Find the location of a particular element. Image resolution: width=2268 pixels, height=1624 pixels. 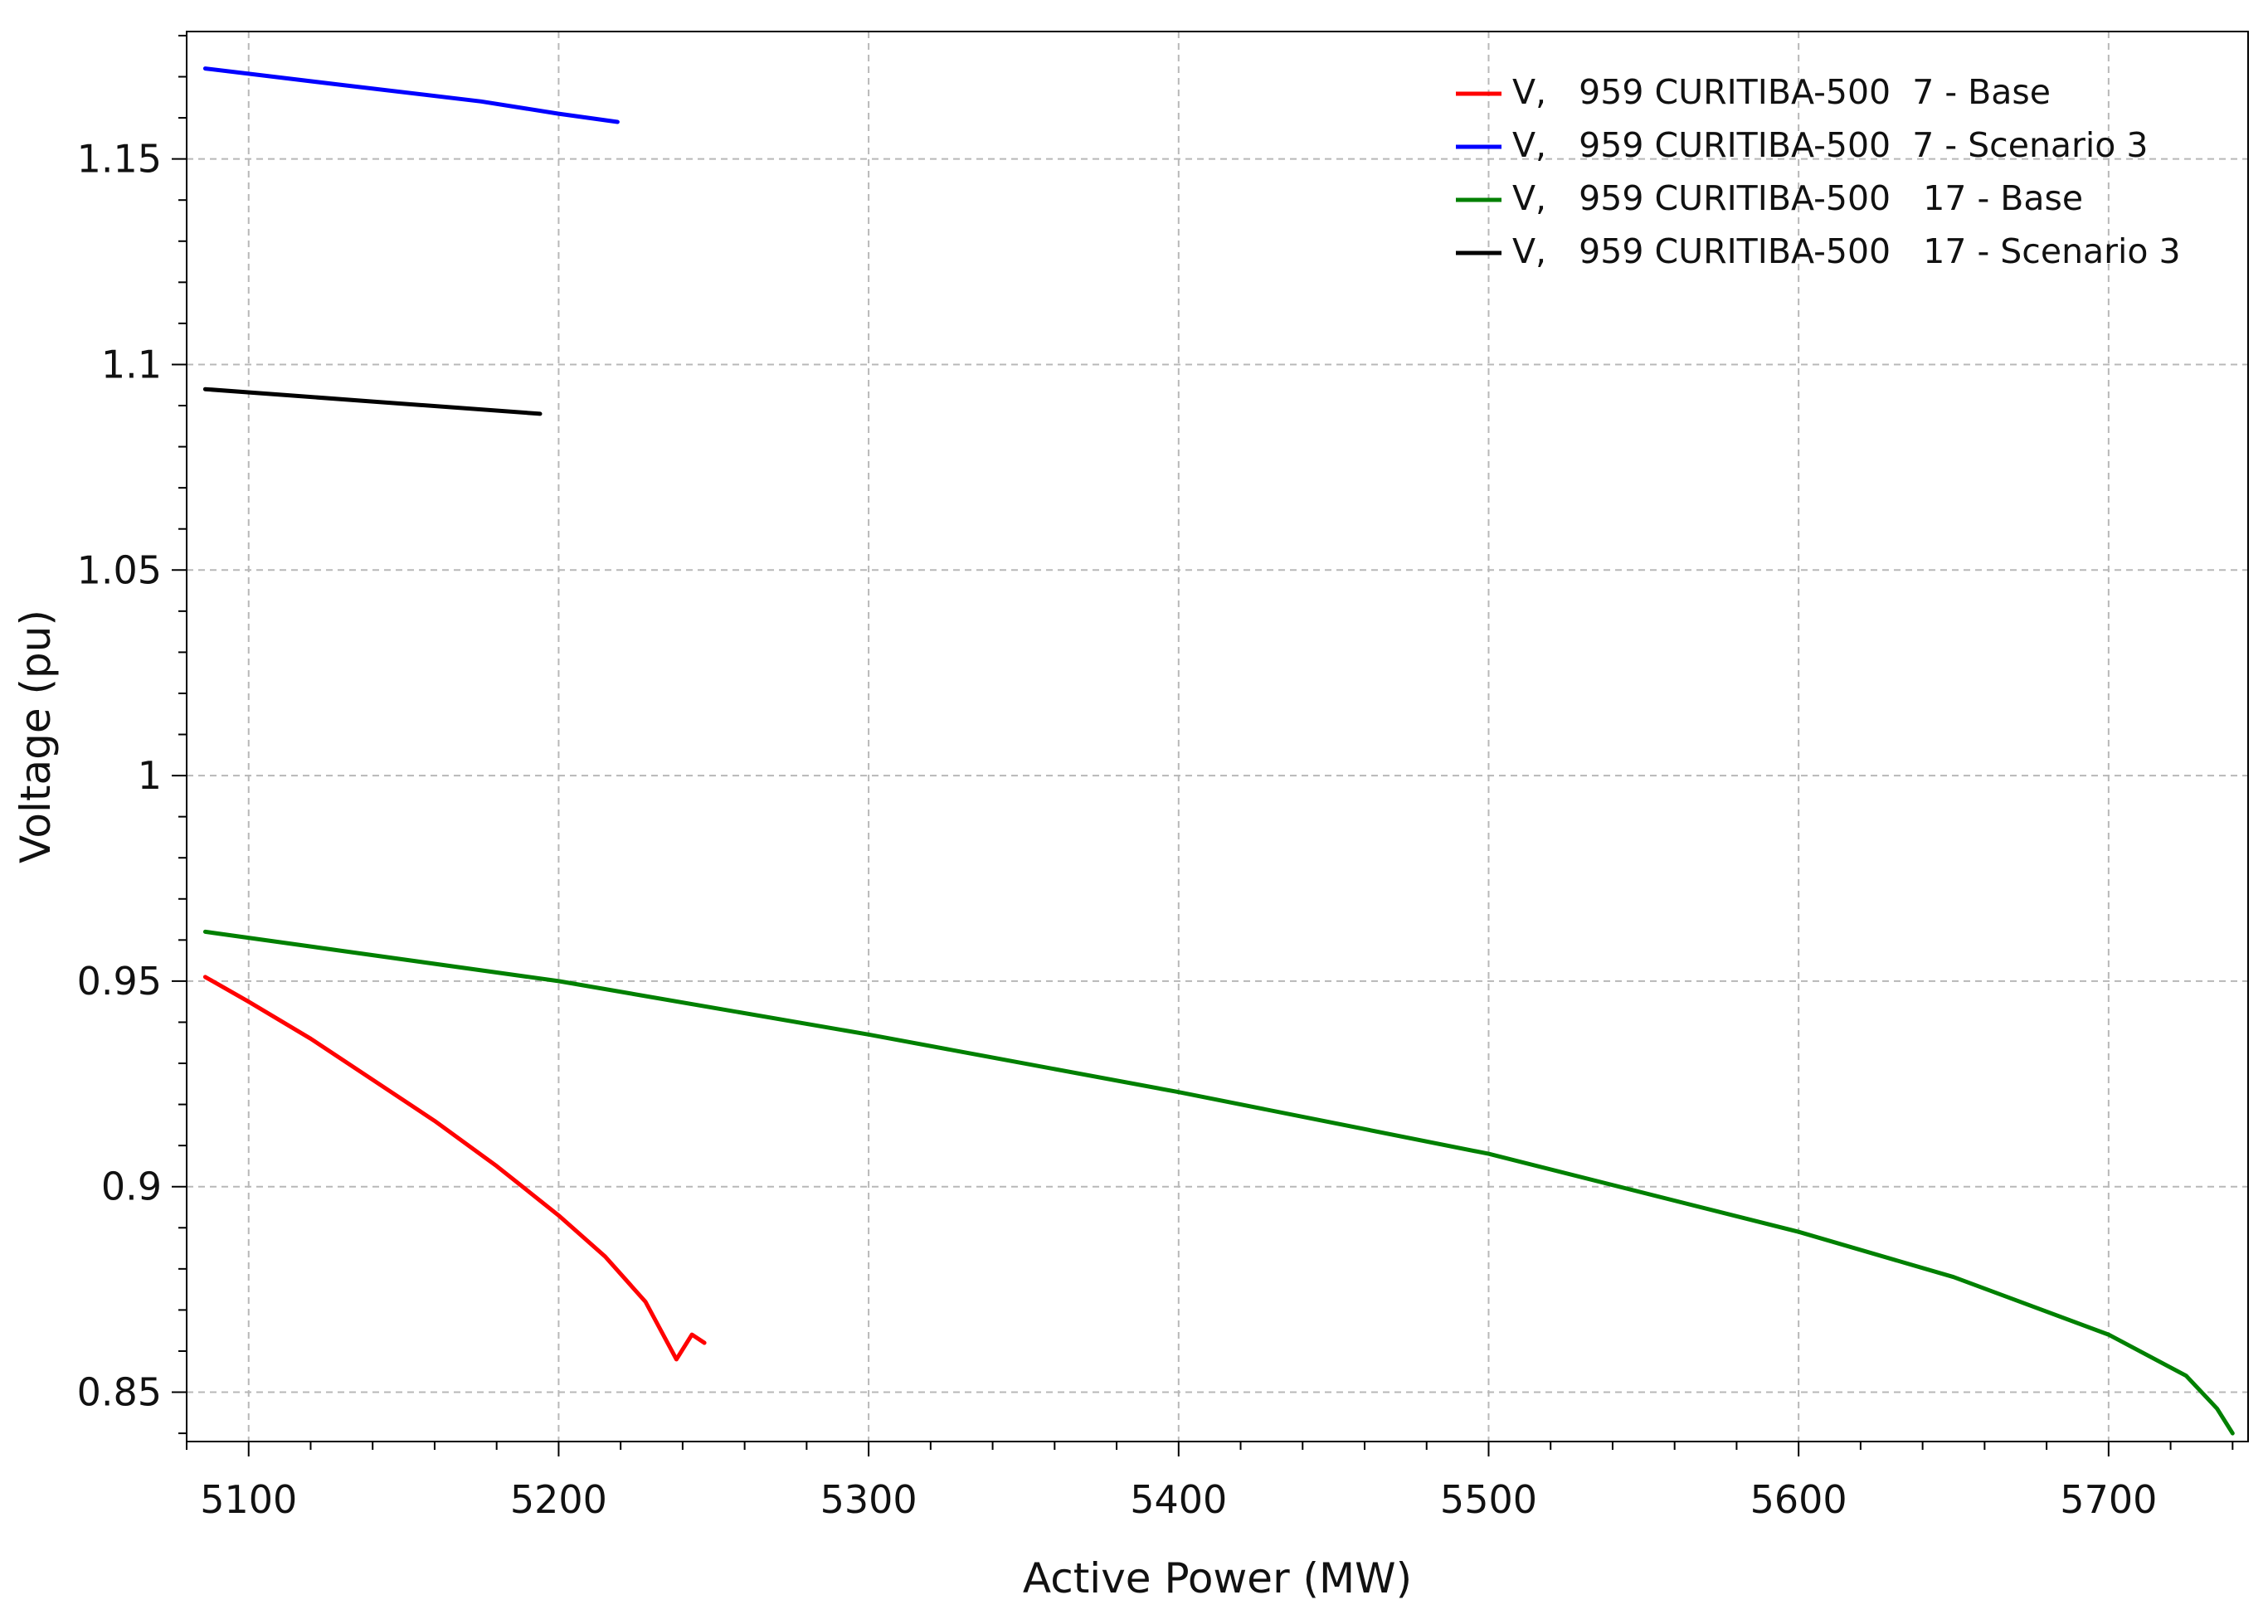

x-axis-label: Active Power (MW) is located at coordinates (1217, 1578).